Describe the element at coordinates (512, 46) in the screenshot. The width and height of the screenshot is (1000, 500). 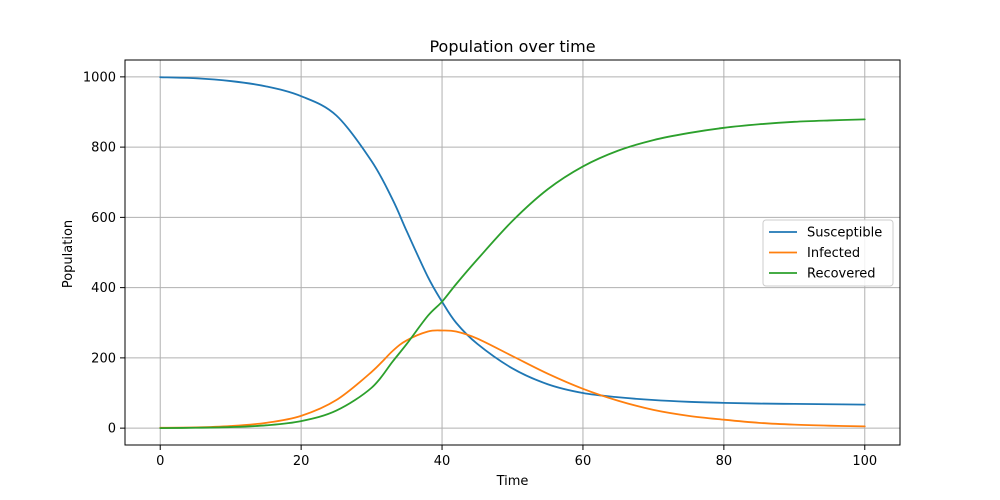
I see `chart-title: Population over time` at that location.